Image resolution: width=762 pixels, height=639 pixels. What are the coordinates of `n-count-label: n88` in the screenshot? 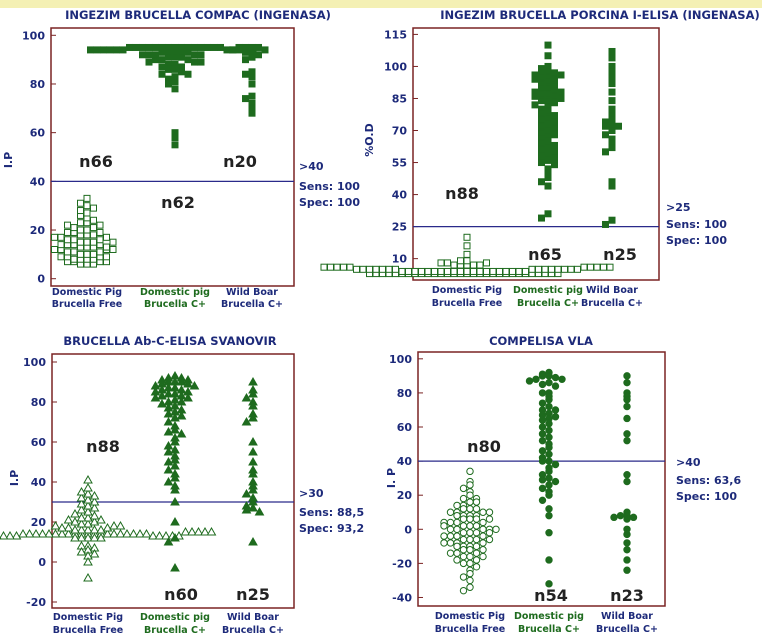 It's located at (103, 446).